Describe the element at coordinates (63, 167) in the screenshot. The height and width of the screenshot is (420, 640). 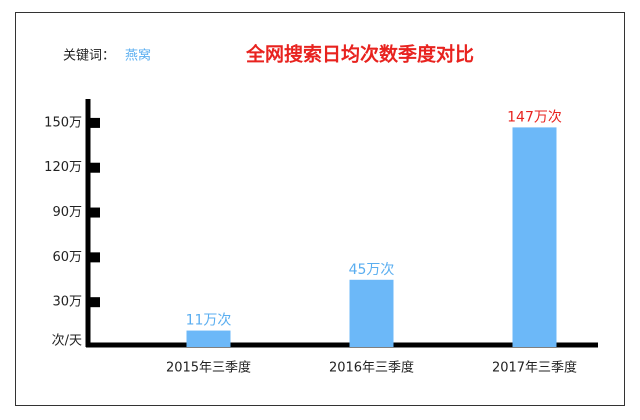
I see `y-tick-label: 120万` at that location.